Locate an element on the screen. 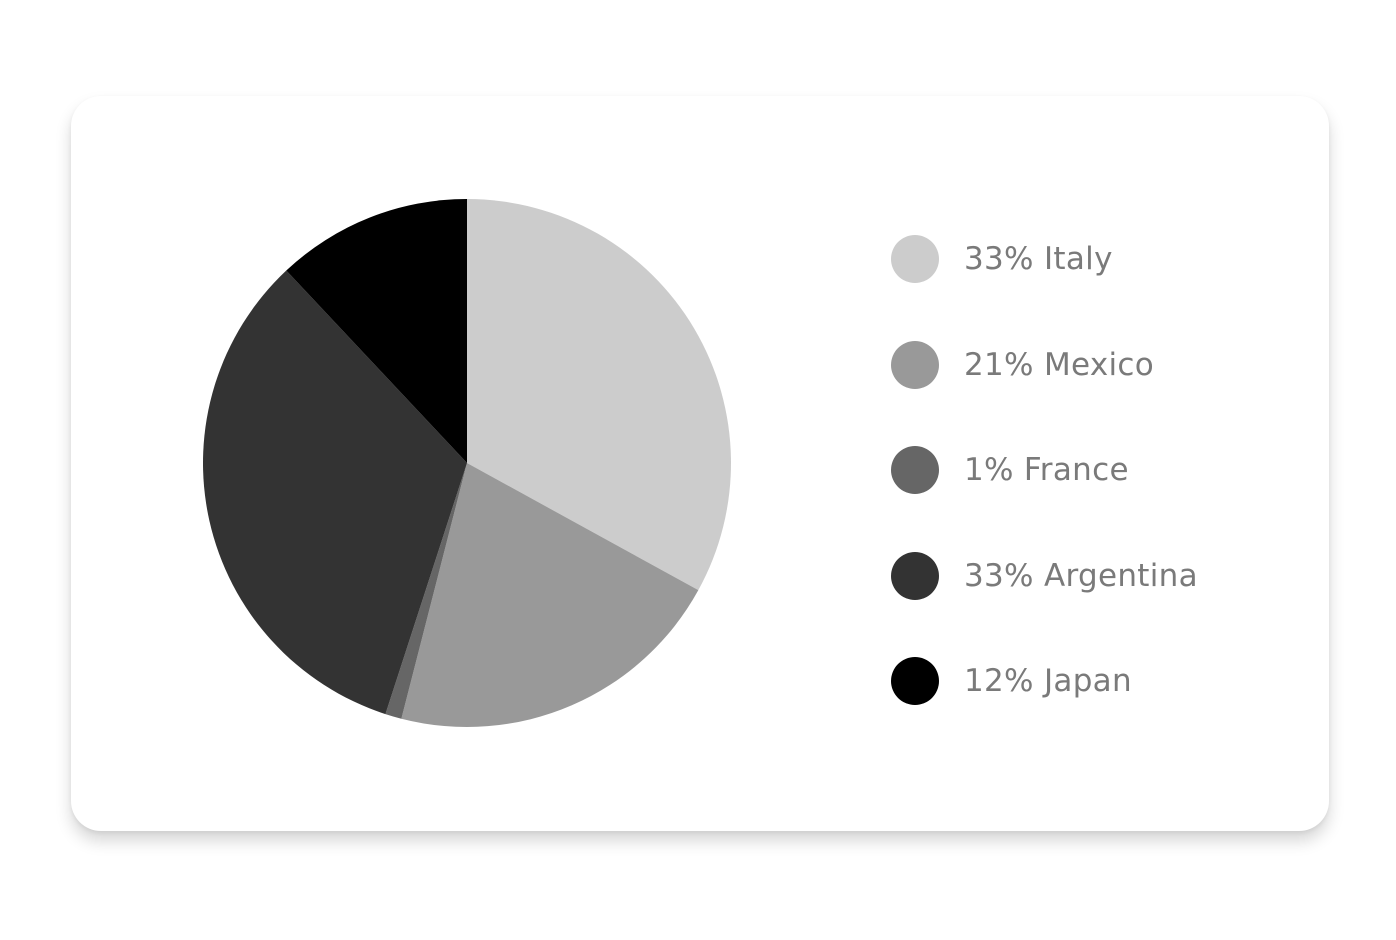 The height and width of the screenshot is (940, 1396). pie-slice-argentina is located at coordinates (335, 492).